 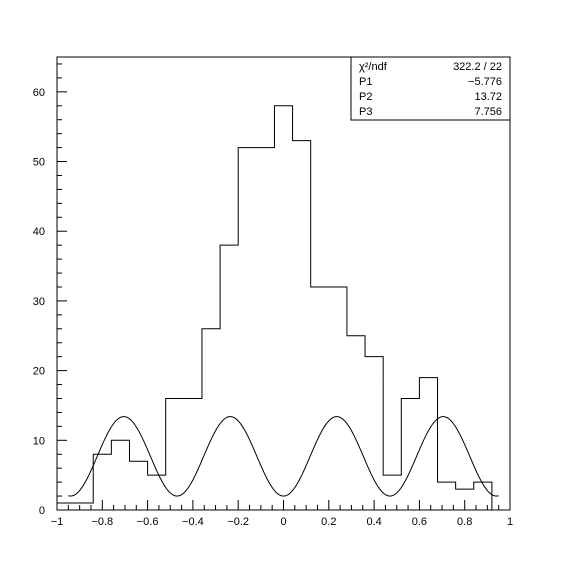 I want to click on y-tick-label: 20, so click(x=39, y=372).